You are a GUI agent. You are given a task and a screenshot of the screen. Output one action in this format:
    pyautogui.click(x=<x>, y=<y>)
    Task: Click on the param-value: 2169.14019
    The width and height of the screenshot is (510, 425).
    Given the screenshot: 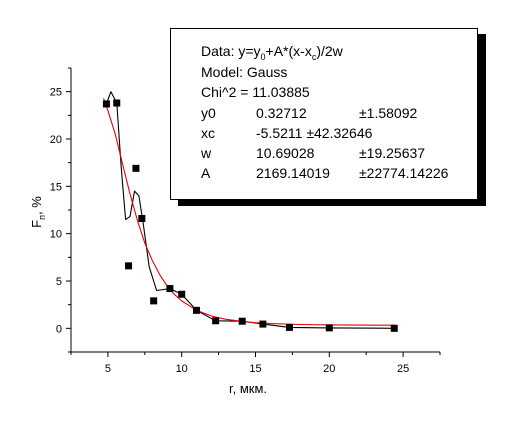 What is the action you would take?
    pyautogui.click(x=293, y=173)
    